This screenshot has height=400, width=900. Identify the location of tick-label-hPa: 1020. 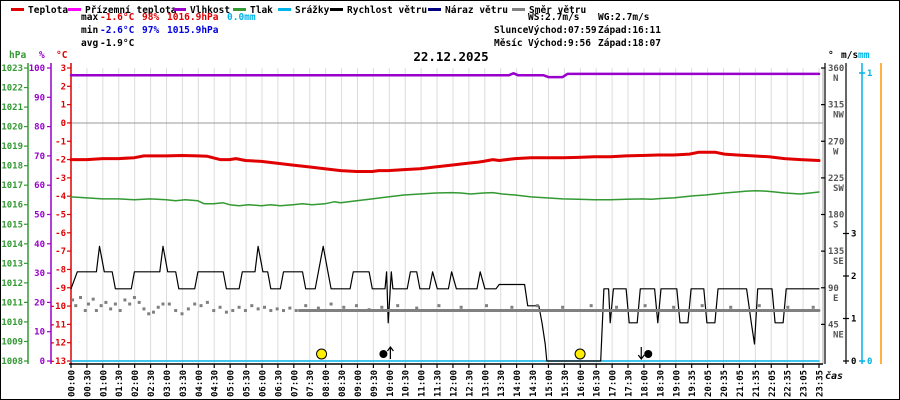
(12, 128).